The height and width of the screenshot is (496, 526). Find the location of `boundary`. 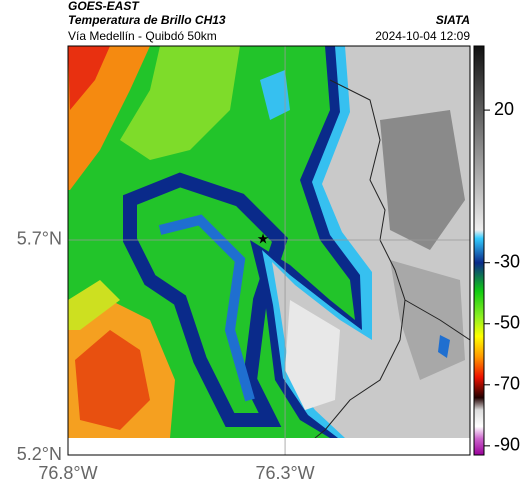

boundary is located at coordinates (437, 320).